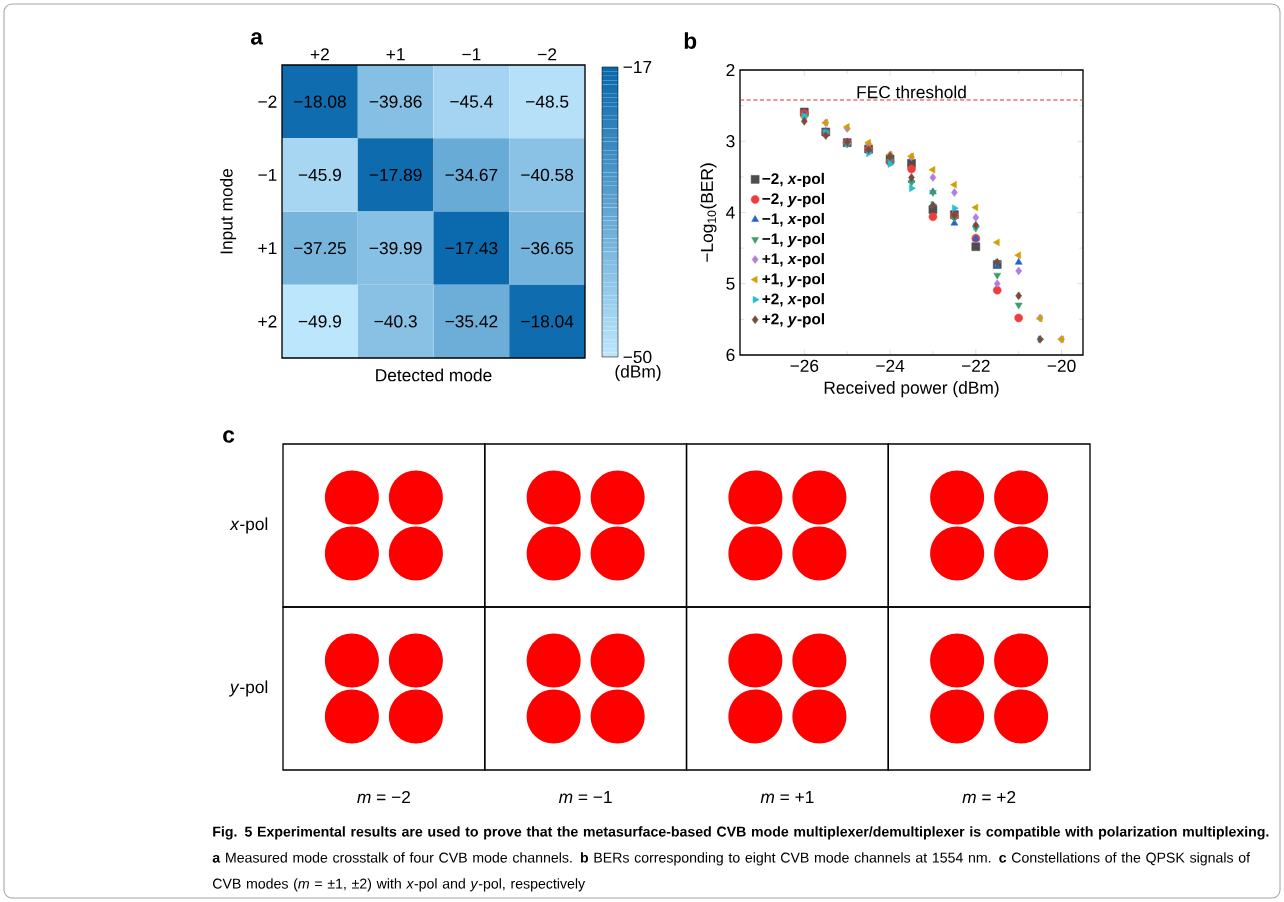 This screenshot has width=1284, height=902. I want to click on x-tick-label: −22, so click(975, 365).